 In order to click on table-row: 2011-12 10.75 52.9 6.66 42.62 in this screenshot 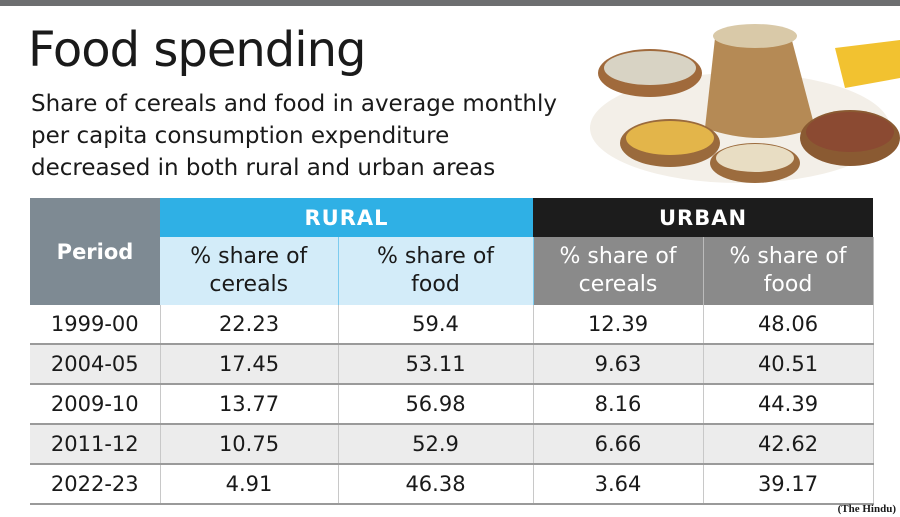, I will do `click(452, 444)`.